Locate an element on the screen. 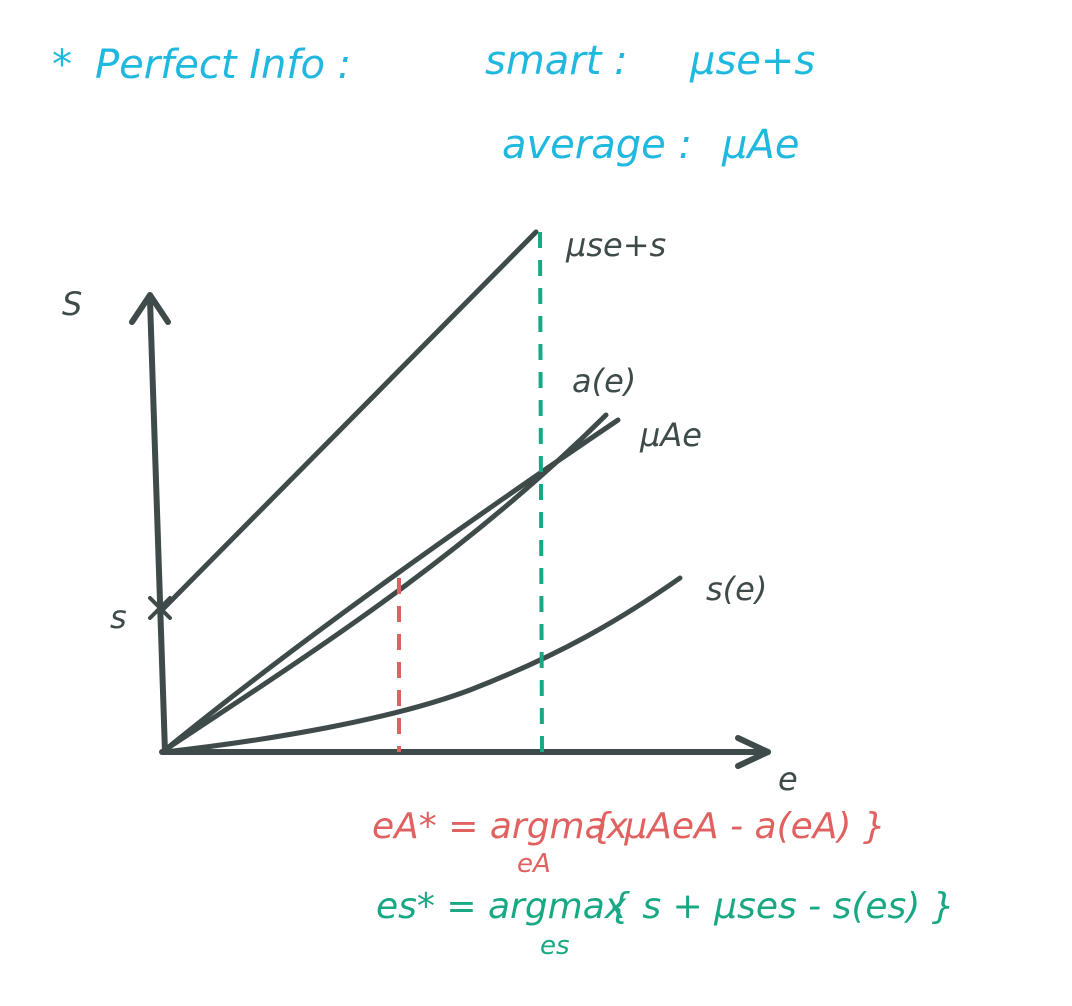 Image resolution: width=1072 pixels, height=1006 pixels. a-curve is located at coordinates (385, 582).